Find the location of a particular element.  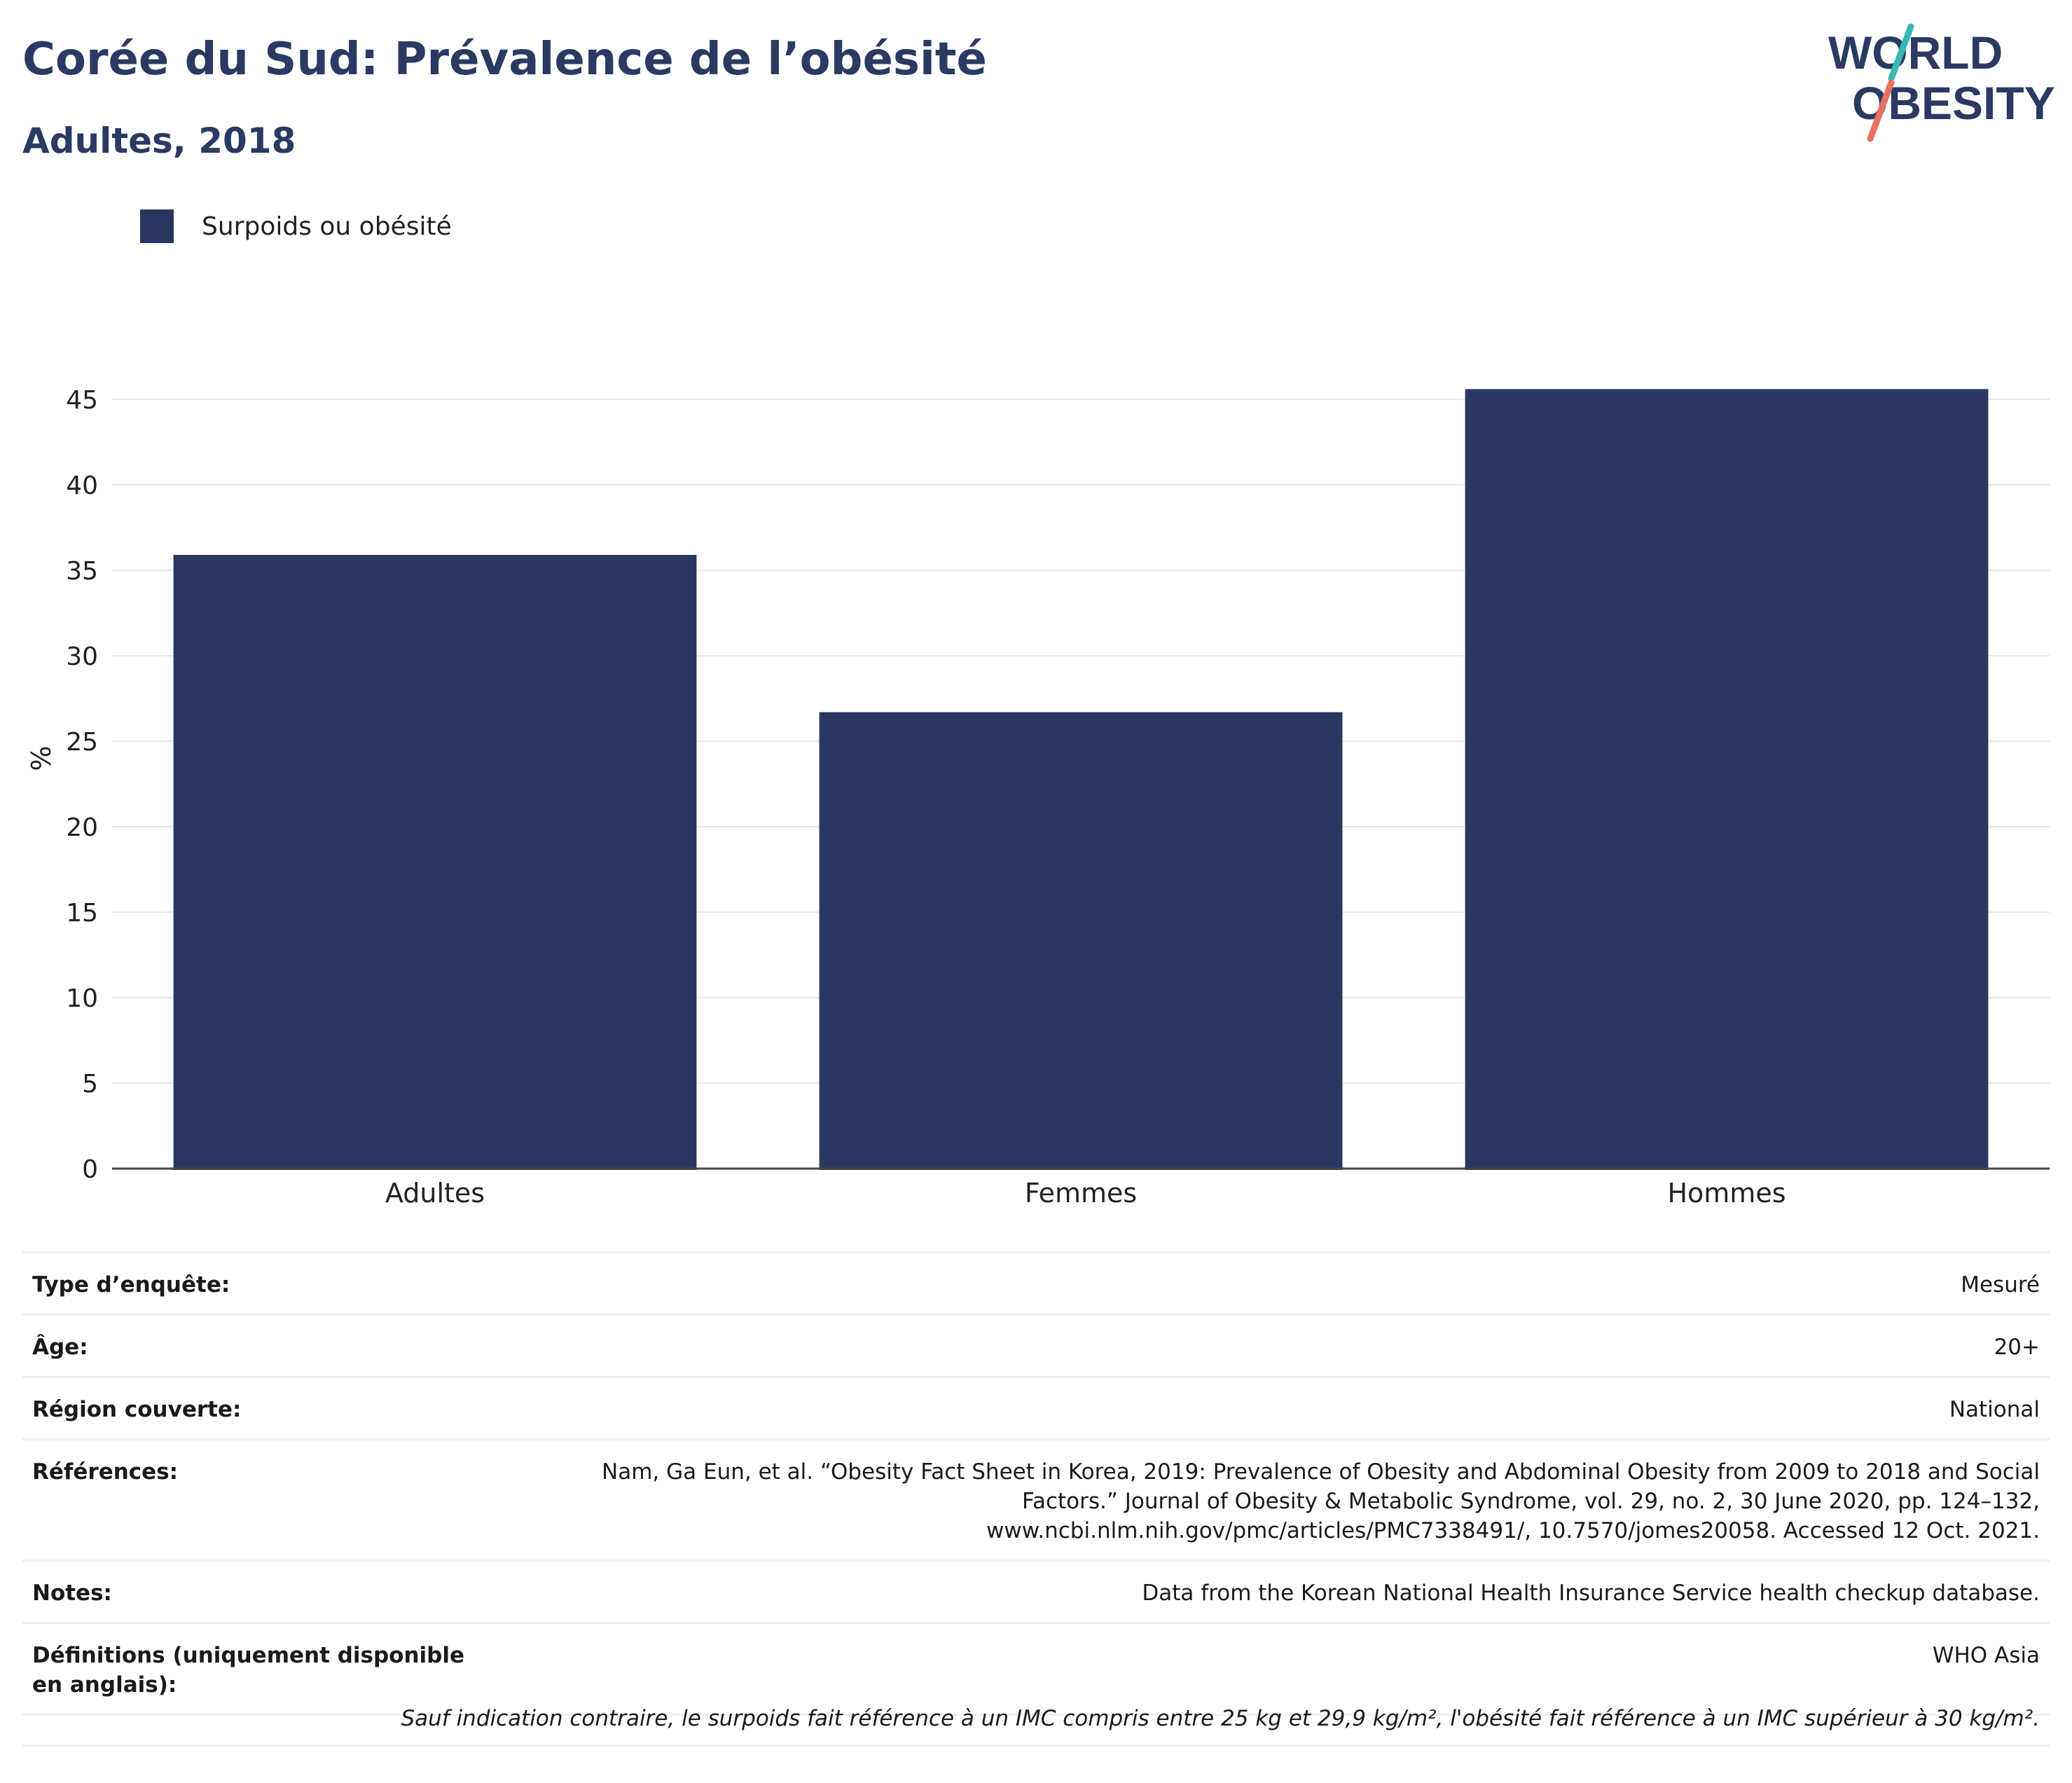

metadata-row: Âge: 20+ is located at coordinates (1036, 1345).